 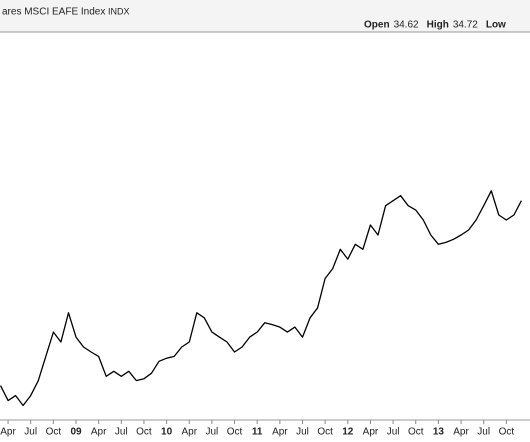 I want to click on quote-label: Open, so click(x=377, y=25).